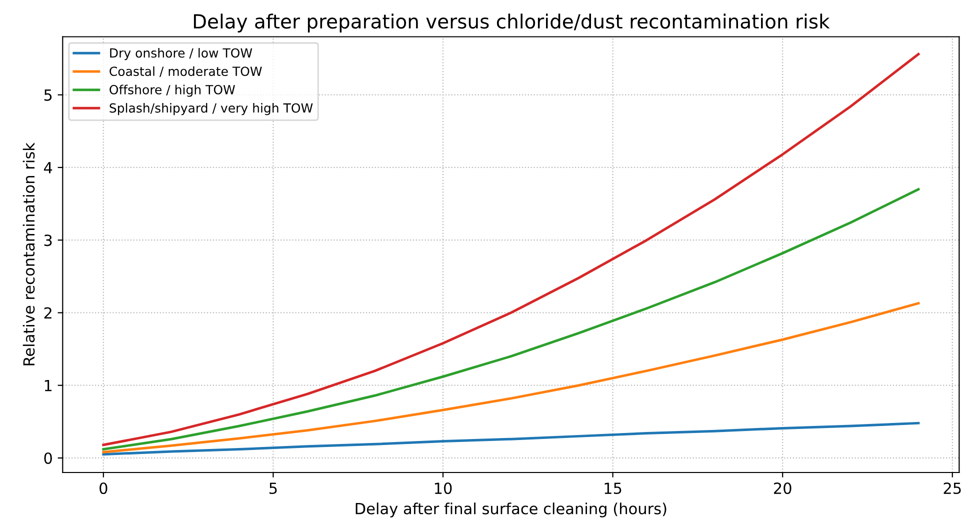  What do you see at coordinates (211, 109) in the screenshot?
I see `legend-label: Splash/shipyard / very high TOW` at bounding box center [211, 109].